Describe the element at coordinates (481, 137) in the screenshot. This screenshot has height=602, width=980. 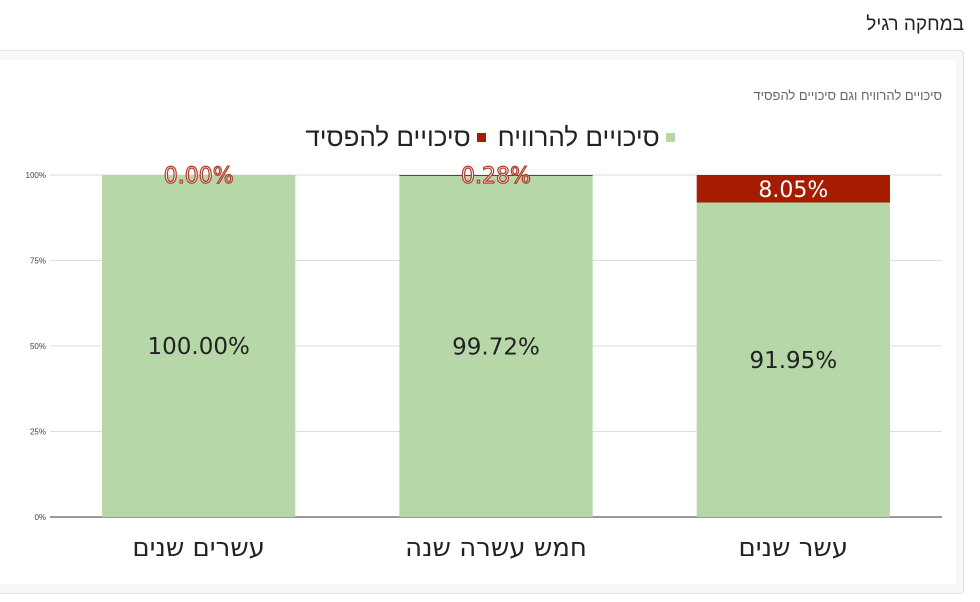
I see `legend-swatch-loss` at that location.